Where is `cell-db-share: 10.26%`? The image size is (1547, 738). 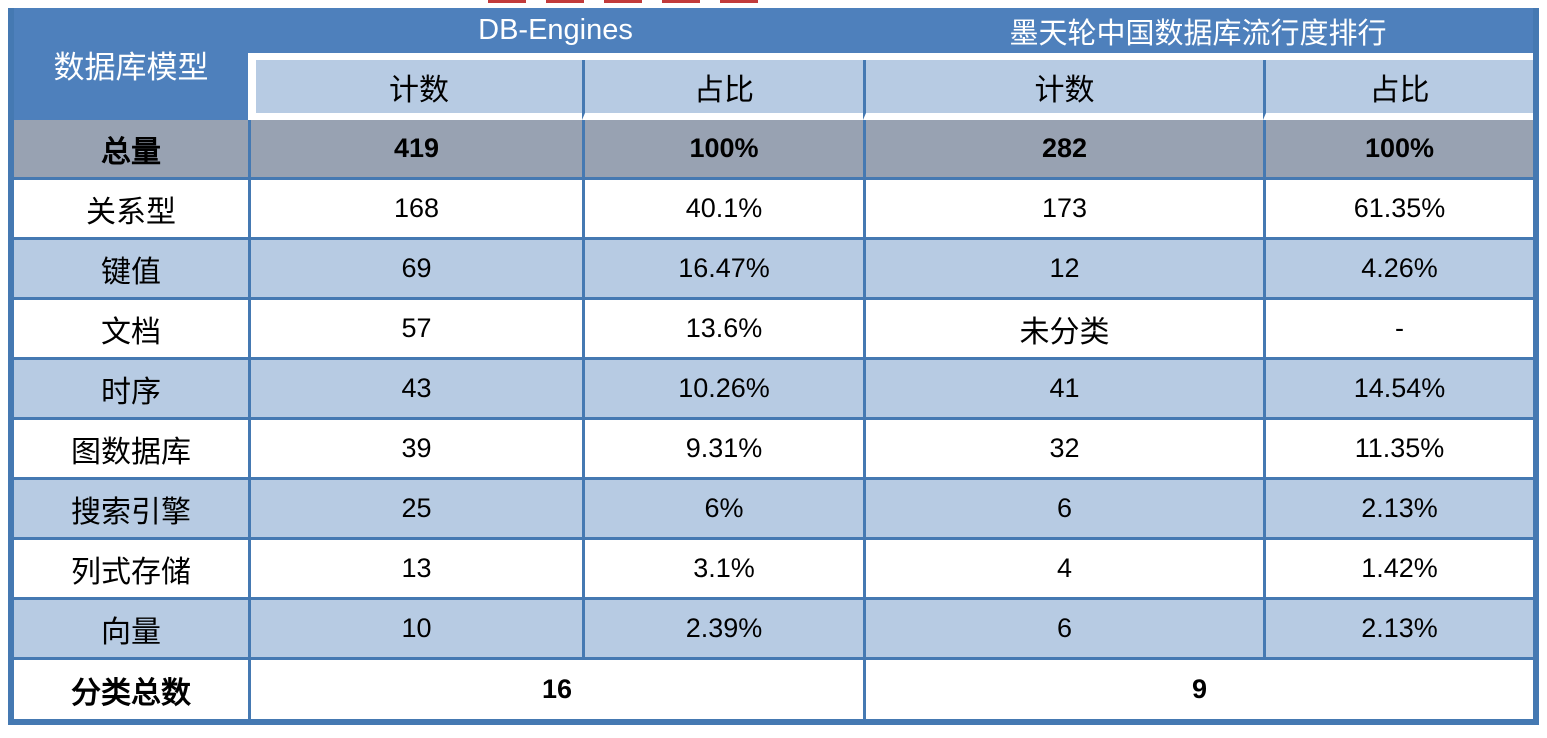
cell-db-share: 10.26% is located at coordinates (722, 390).